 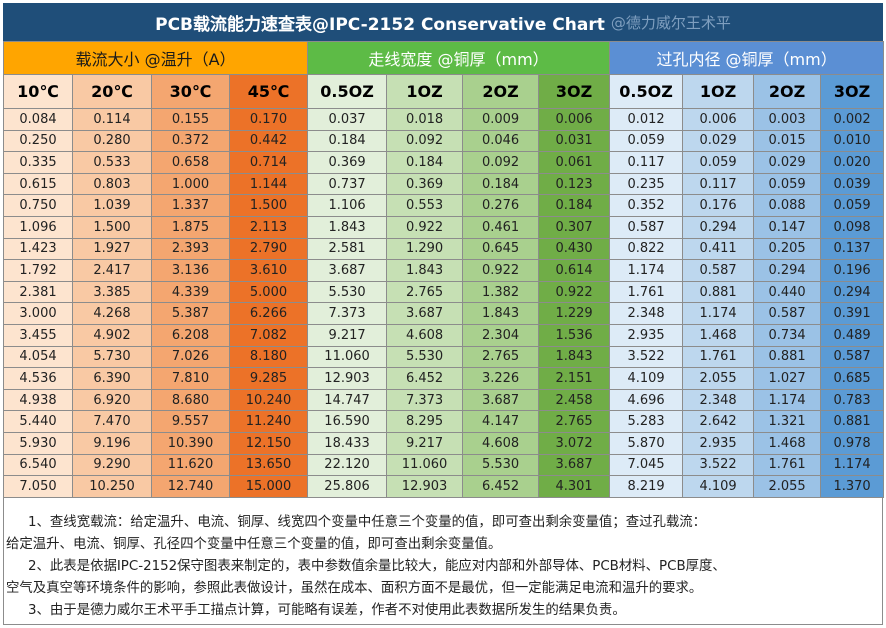 I want to click on cell-trace: 0.018, so click(x=425, y=119).